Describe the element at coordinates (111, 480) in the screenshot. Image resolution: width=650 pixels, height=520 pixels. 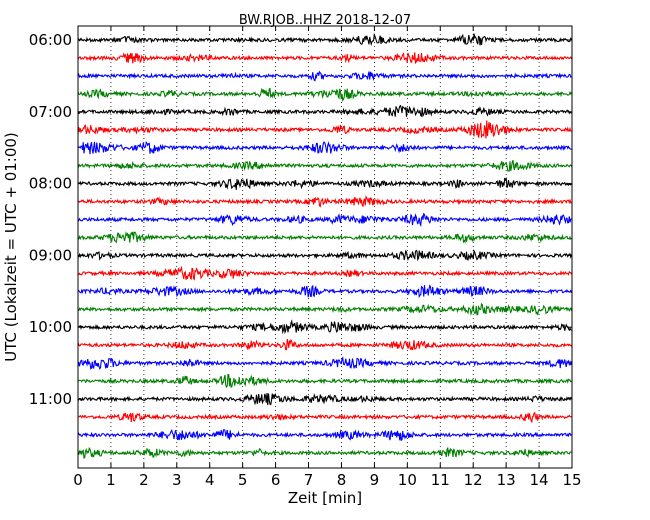
I see `x-tick-label: 1` at that location.